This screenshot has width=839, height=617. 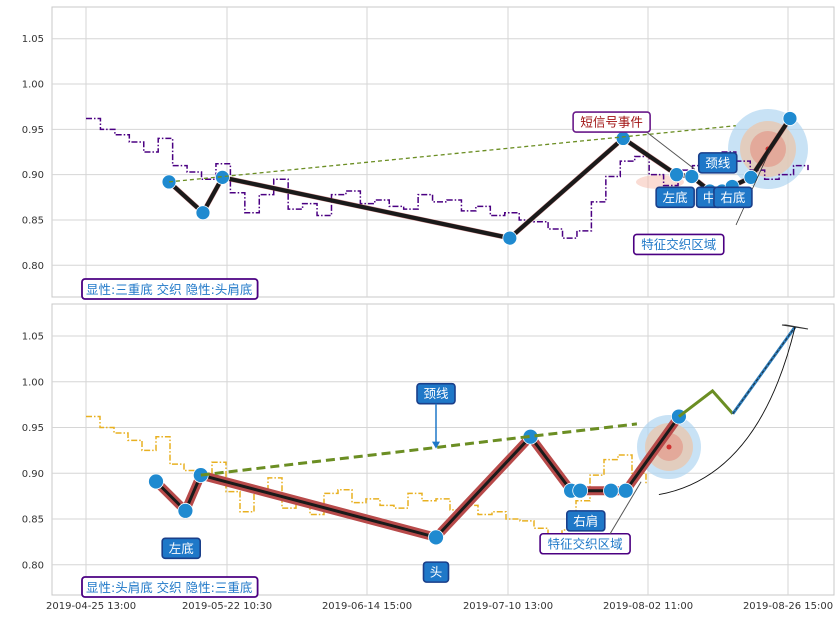 I want to click on feature-pointer-line, so click(x=753, y=187).